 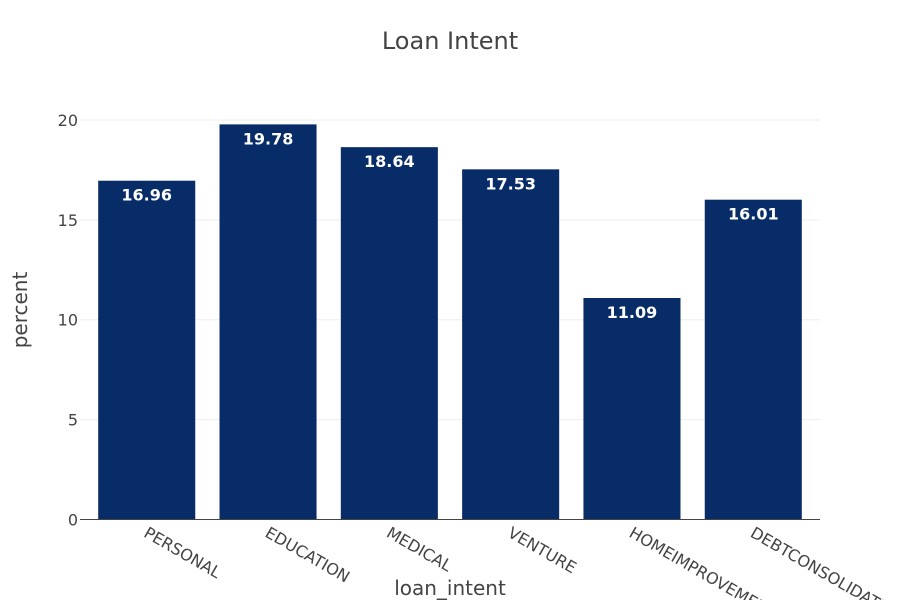 What do you see at coordinates (68, 220) in the screenshot?
I see `y-tick-label: 15` at bounding box center [68, 220].